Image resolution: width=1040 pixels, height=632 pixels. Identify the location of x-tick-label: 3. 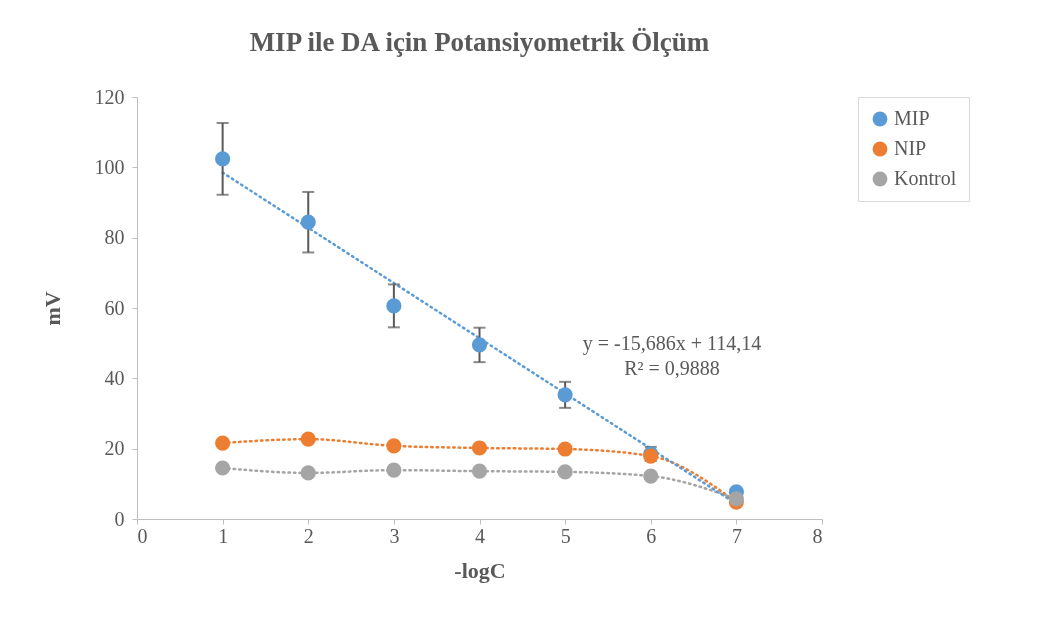
(394, 535).